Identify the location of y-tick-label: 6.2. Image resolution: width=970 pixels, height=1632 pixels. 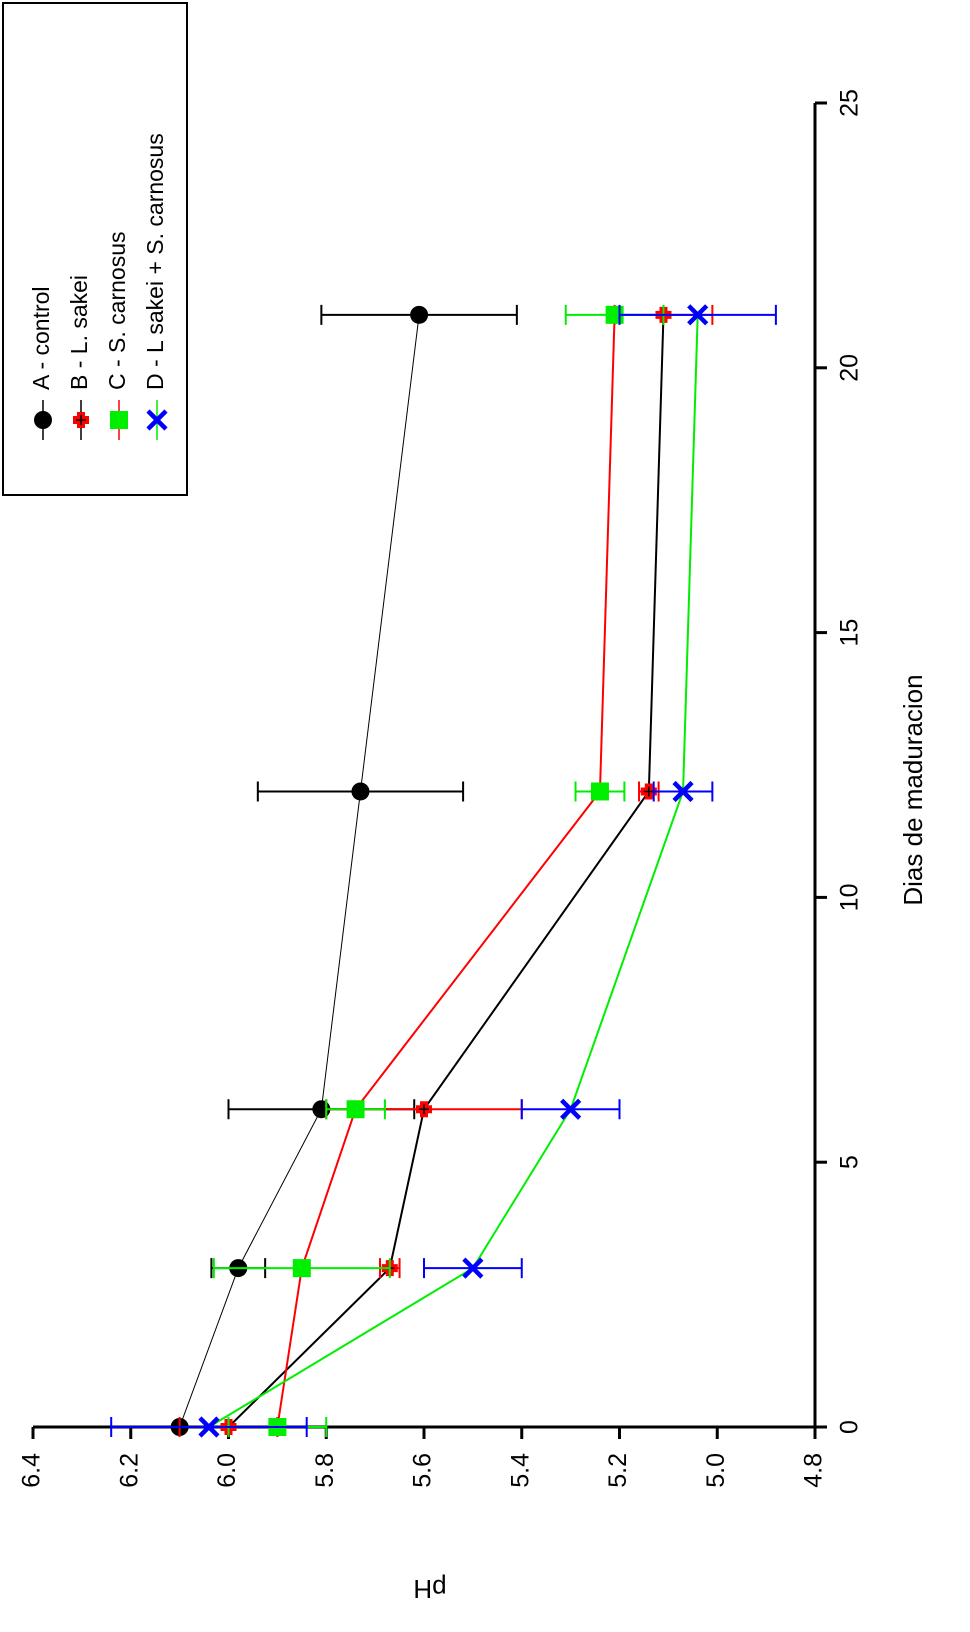
(129, 1470).